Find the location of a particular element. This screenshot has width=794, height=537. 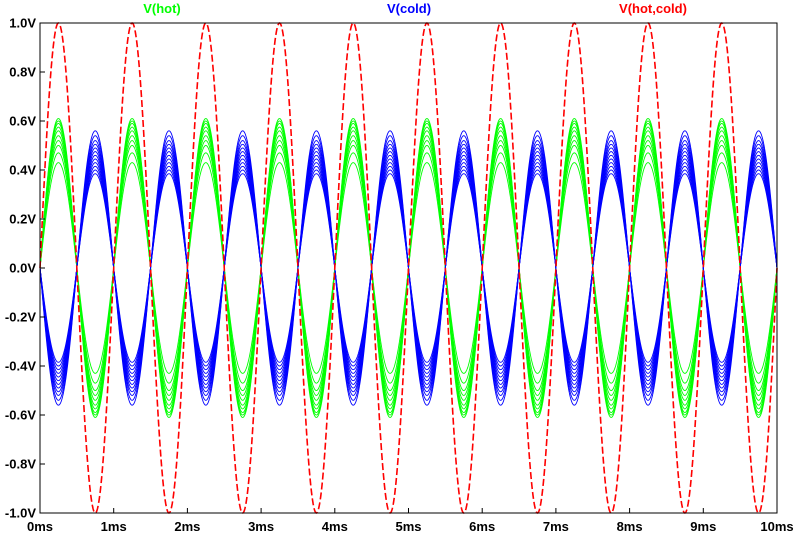

y-tick-label: -0.4V is located at coordinates (20, 366).